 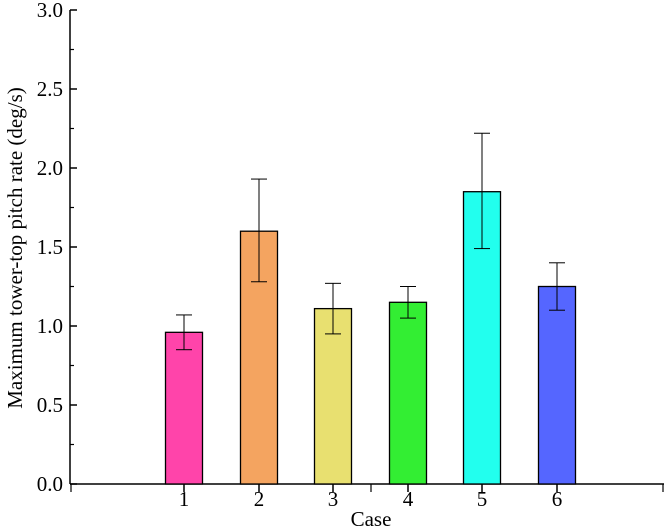 What do you see at coordinates (50, 168) in the screenshot?
I see `y-tick-label: 2.0` at bounding box center [50, 168].